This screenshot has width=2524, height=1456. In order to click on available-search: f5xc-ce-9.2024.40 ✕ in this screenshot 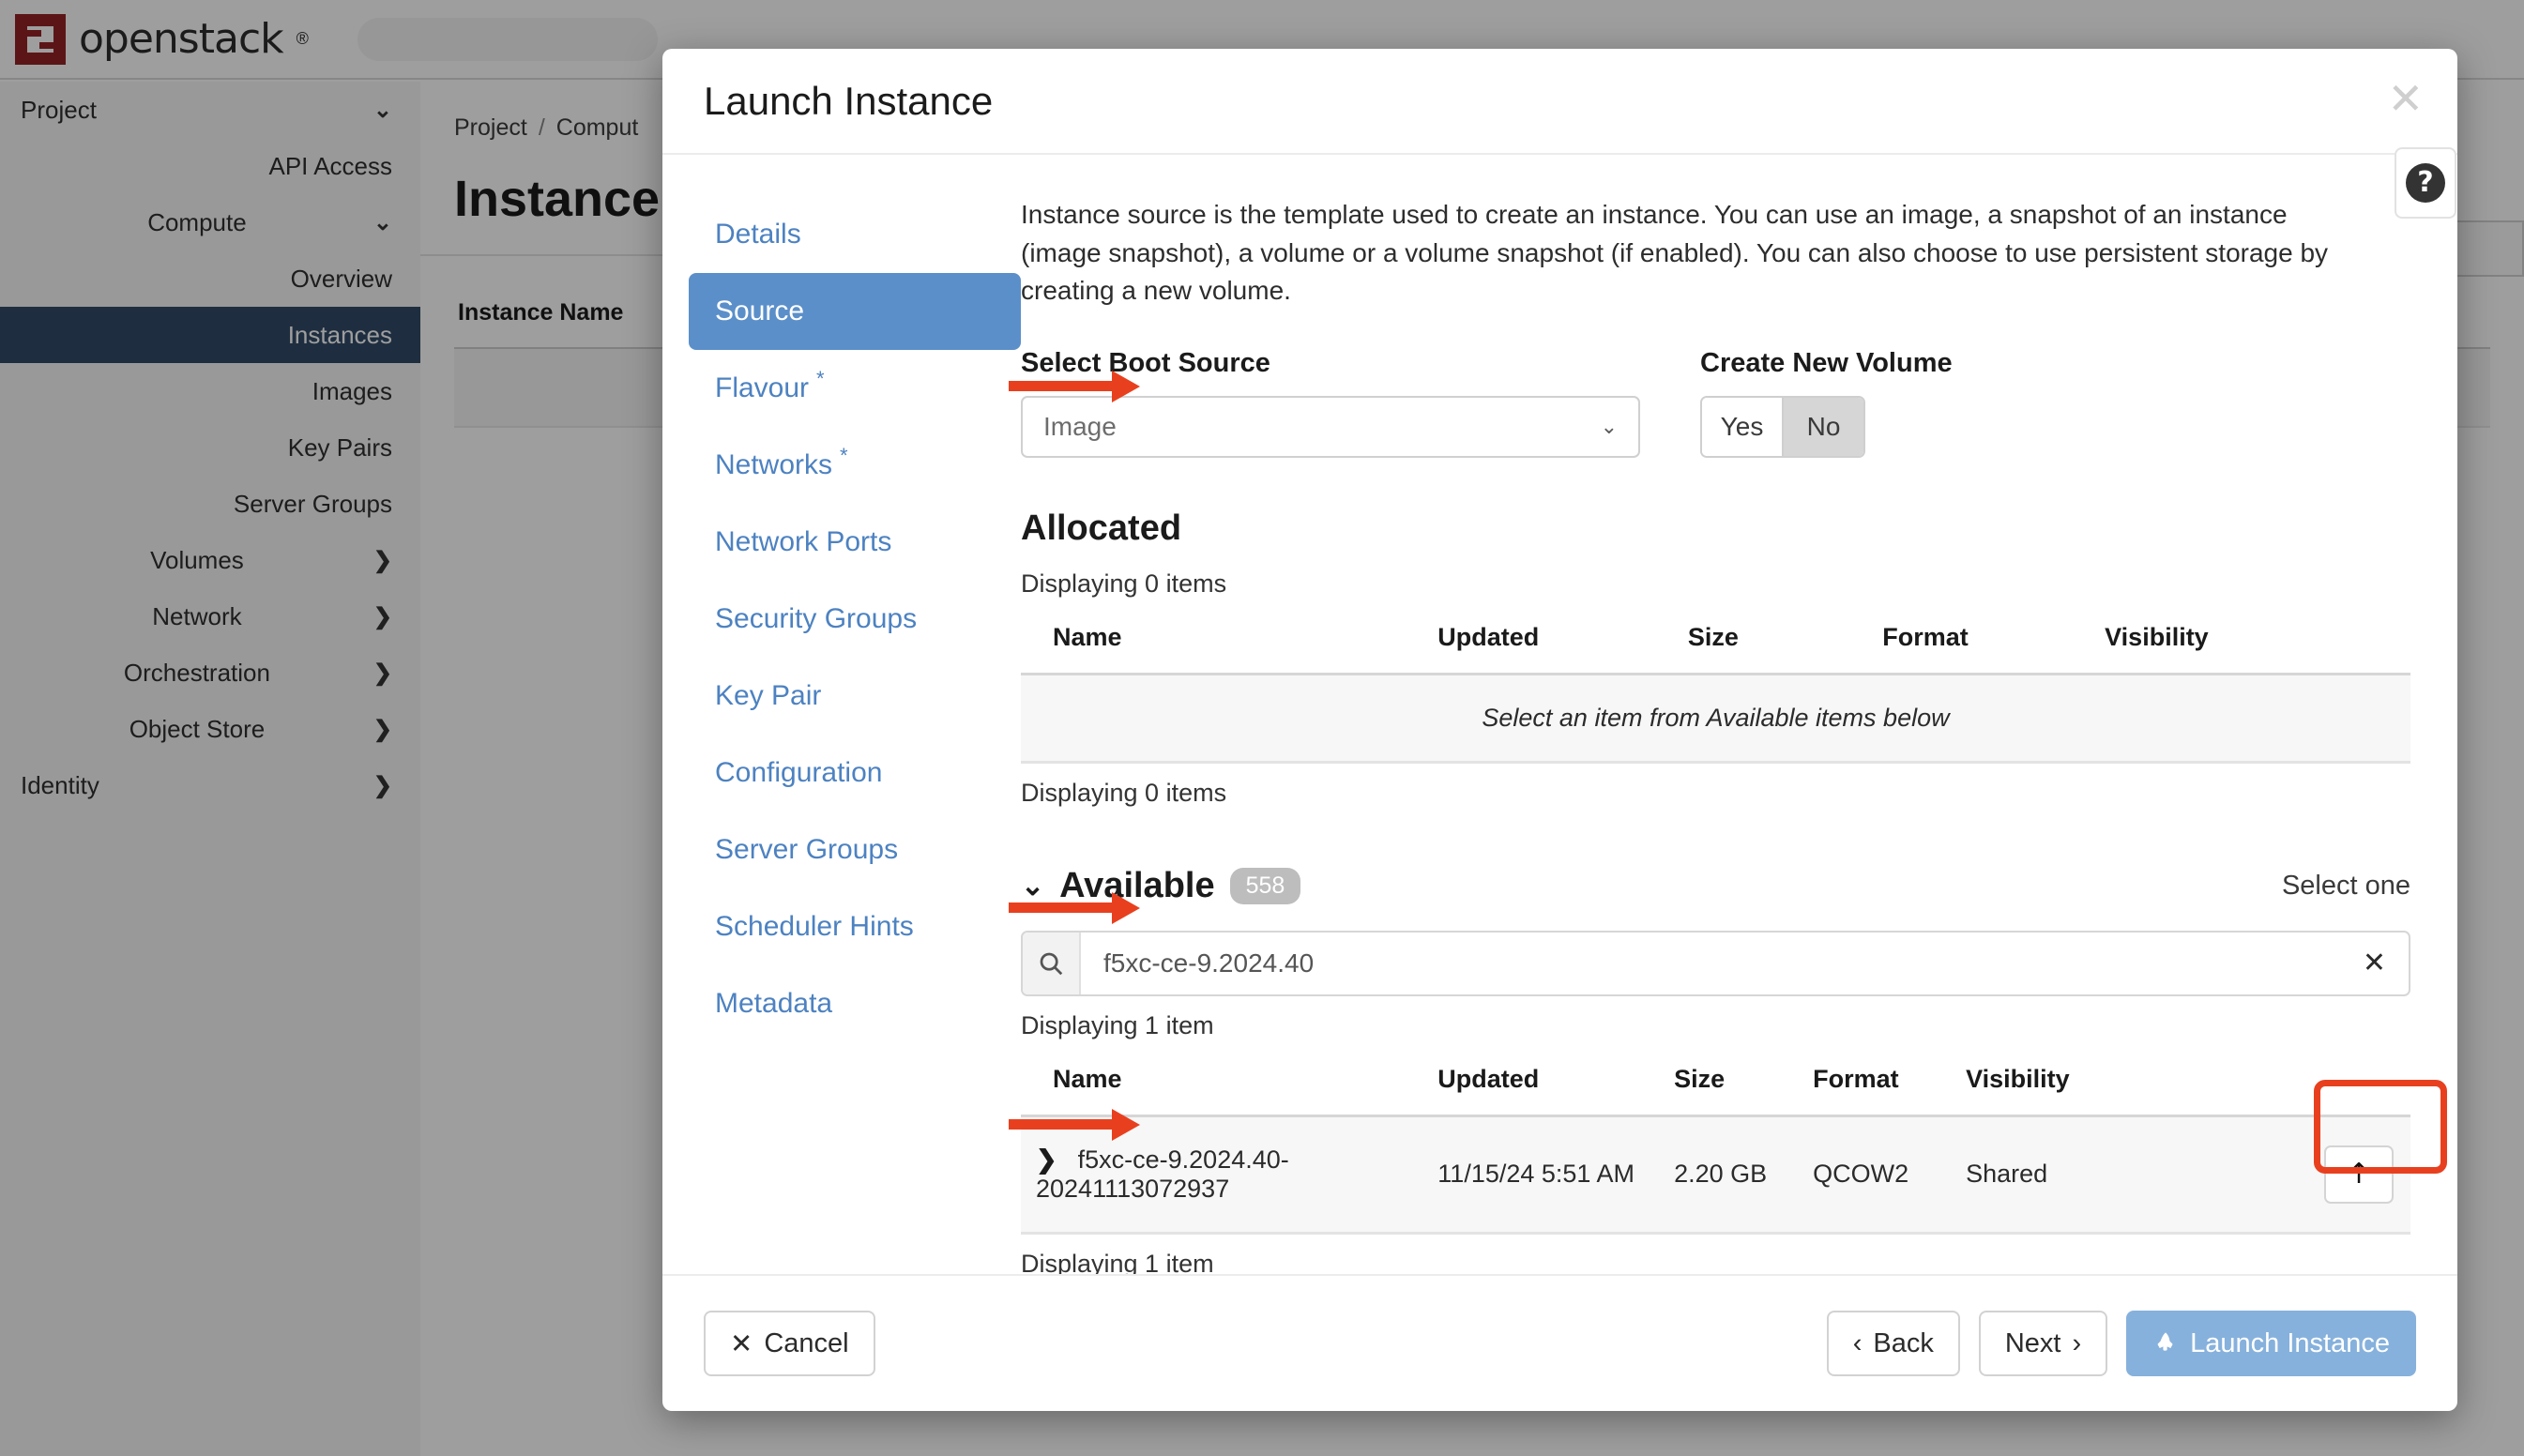, I will do `click(1715, 963)`.